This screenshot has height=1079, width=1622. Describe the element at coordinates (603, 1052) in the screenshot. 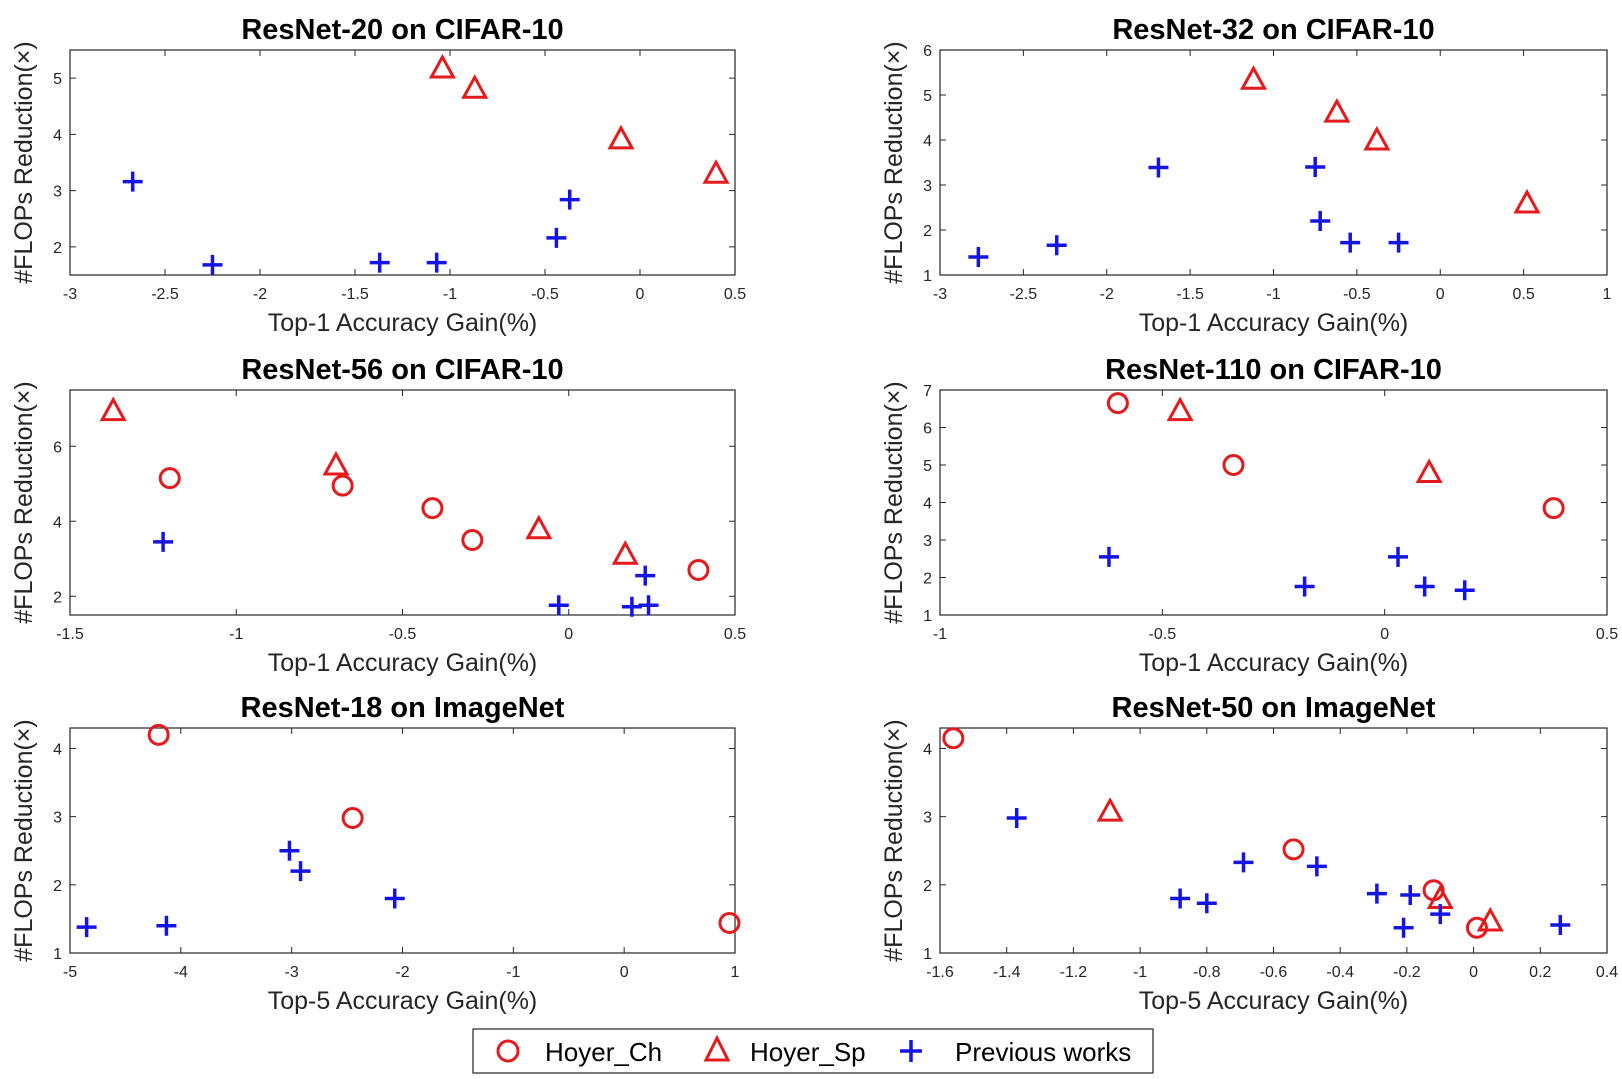

I see `legend-label-hoyer-ch: Hoyer_Ch` at that location.